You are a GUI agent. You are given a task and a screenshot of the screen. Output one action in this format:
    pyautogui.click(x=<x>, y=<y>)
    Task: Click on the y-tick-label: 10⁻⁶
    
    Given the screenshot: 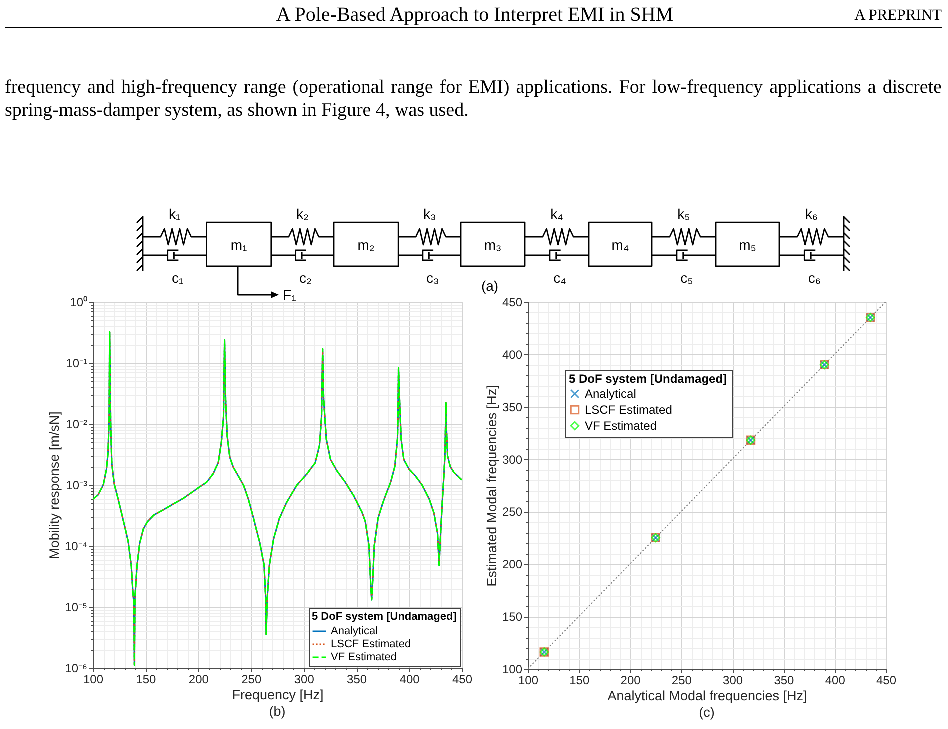 What is the action you would take?
    pyautogui.click(x=76, y=669)
    